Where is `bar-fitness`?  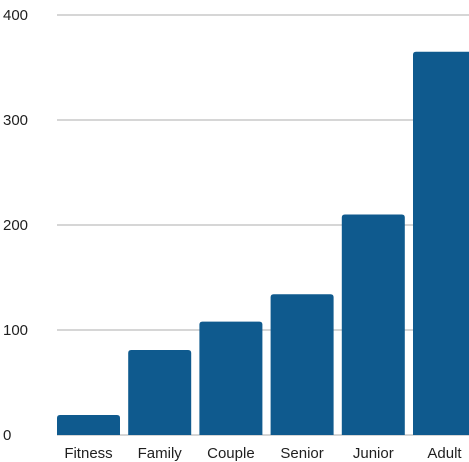 bar-fitness is located at coordinates (88, 425).